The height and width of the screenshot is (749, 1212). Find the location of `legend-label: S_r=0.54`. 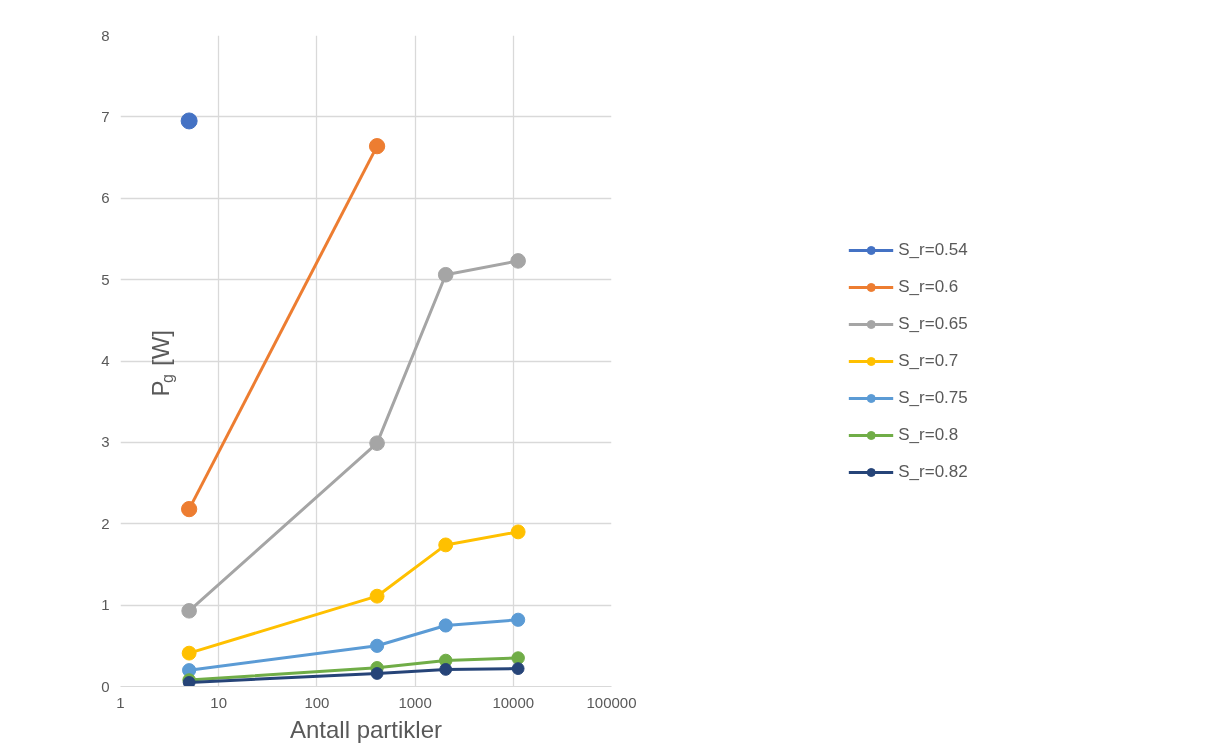

legend-label: S_r=0.54 is located at coordinates (933, 249).